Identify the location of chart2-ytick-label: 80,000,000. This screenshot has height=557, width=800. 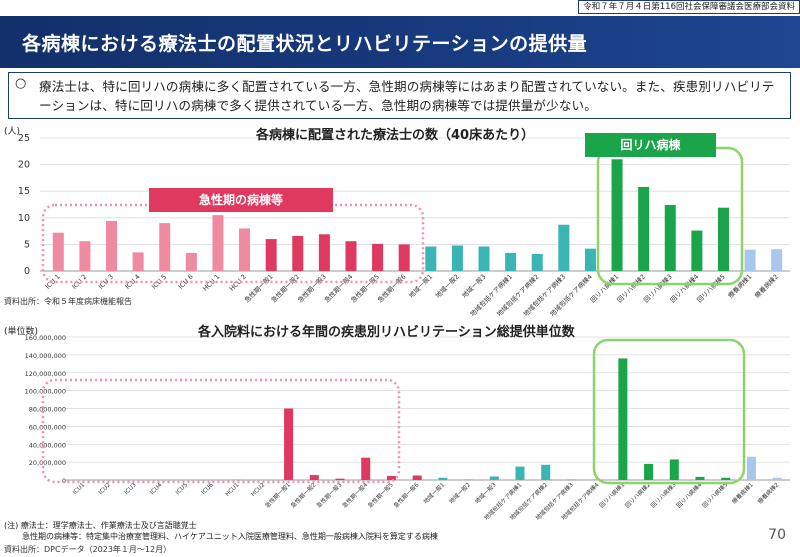
(47, 410).